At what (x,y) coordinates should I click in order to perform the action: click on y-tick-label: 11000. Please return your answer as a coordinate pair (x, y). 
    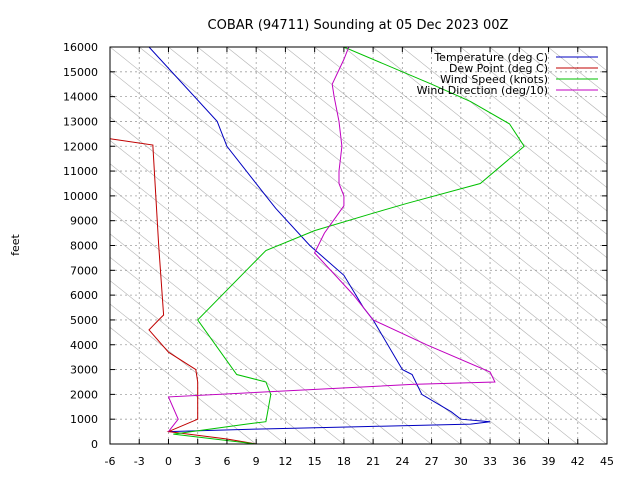
    Looking at the image, I should click on (80, 171).